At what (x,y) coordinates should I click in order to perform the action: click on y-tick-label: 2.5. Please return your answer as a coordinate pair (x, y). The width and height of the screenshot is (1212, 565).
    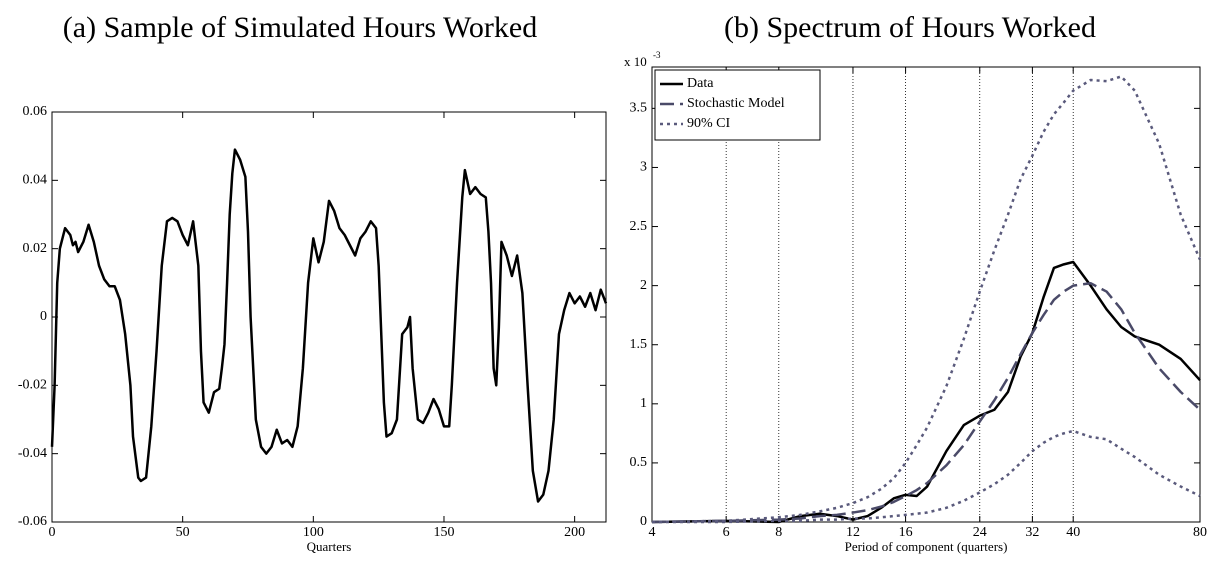
    Looking at the image, I should click on (639, 226).